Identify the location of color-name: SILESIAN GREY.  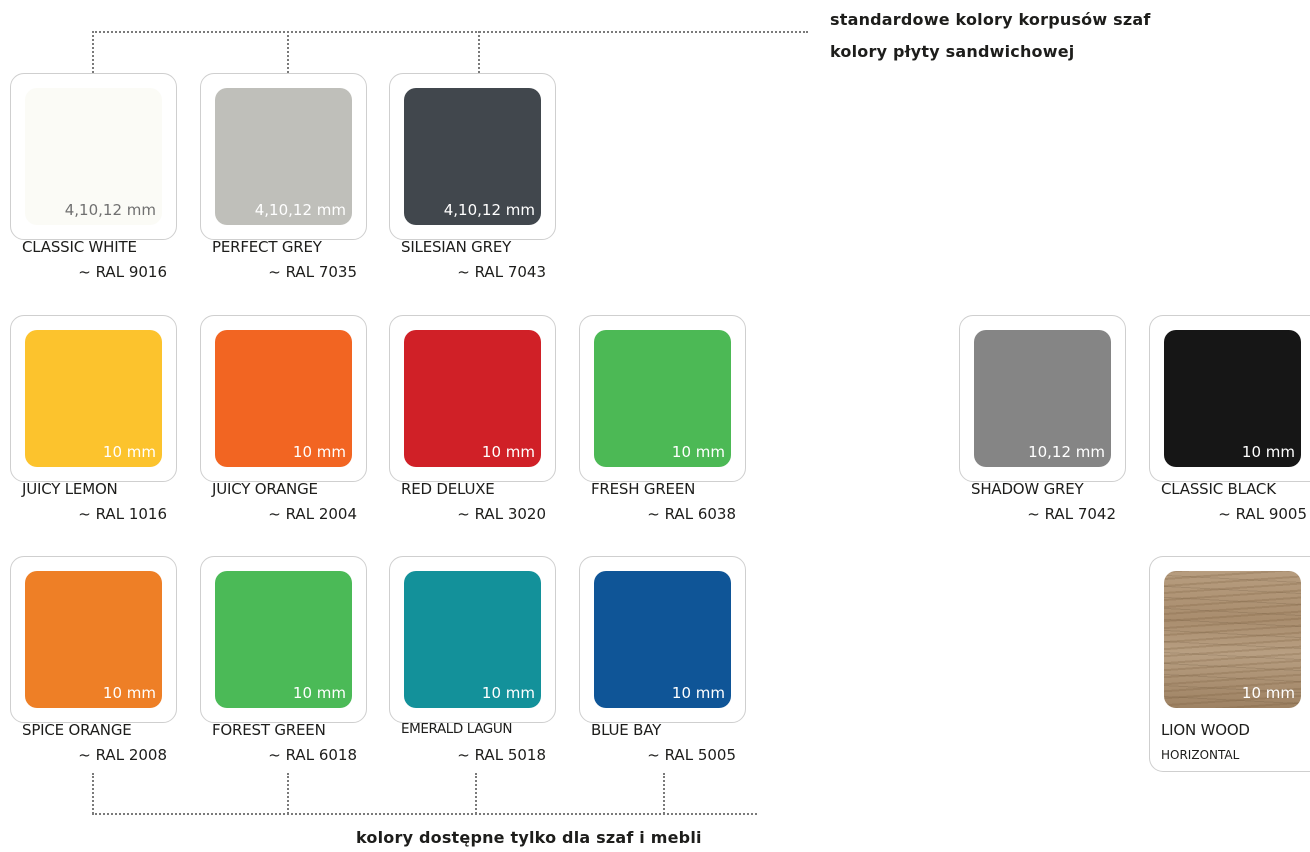
(456, 247).